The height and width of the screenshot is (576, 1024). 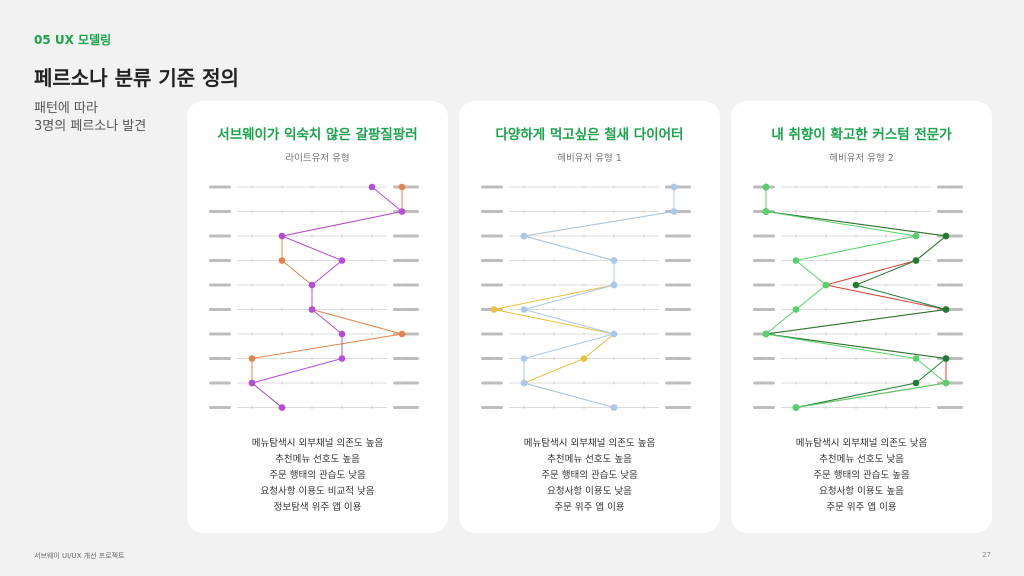 What do you see at coordinates (90, 126) in the screenshot?
I see `intro-line: 3명의 페르소나 발견` at bounding box center [90, 126].